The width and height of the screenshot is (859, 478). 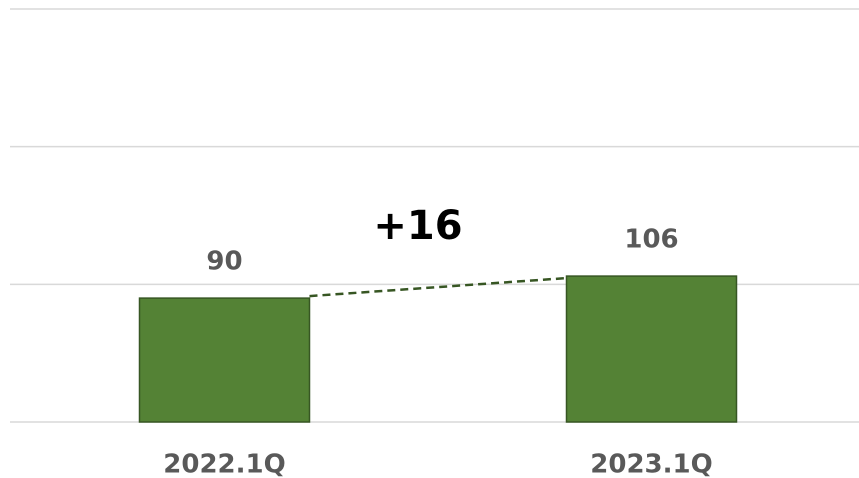 I want to click on difference-annotation: +16, so click(x=417, y=226).